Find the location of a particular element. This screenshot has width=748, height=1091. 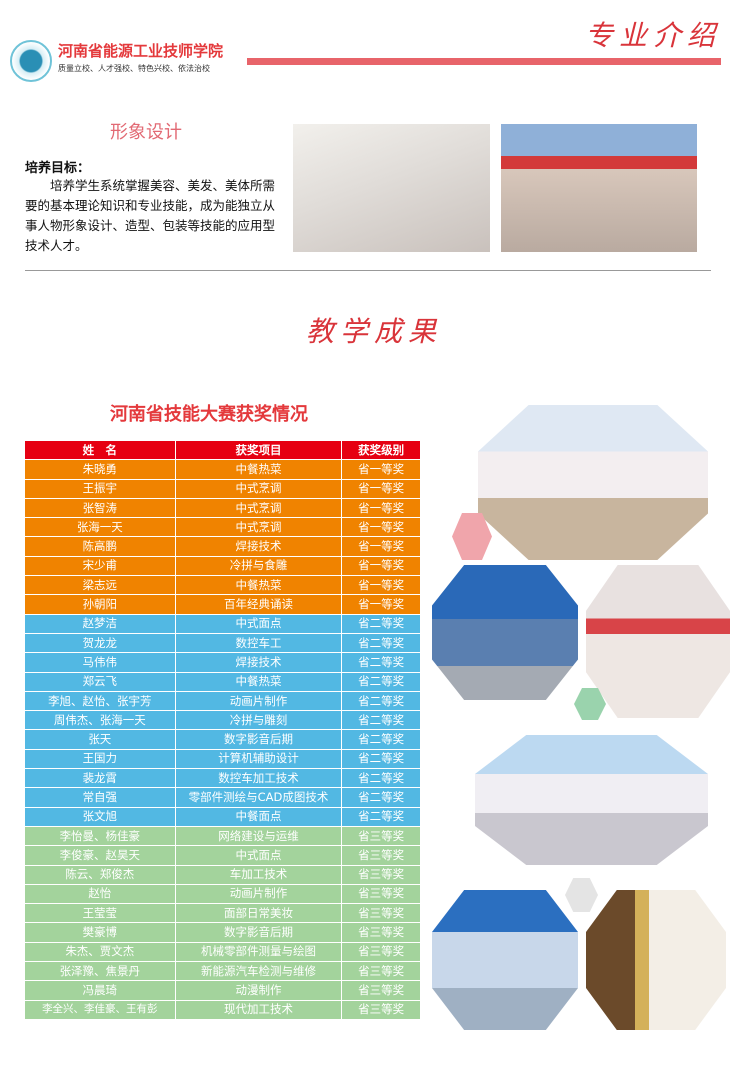

table-row: 裴龙霄 数控车加工技术 省二等奖 is located at coordinates (222, 778).